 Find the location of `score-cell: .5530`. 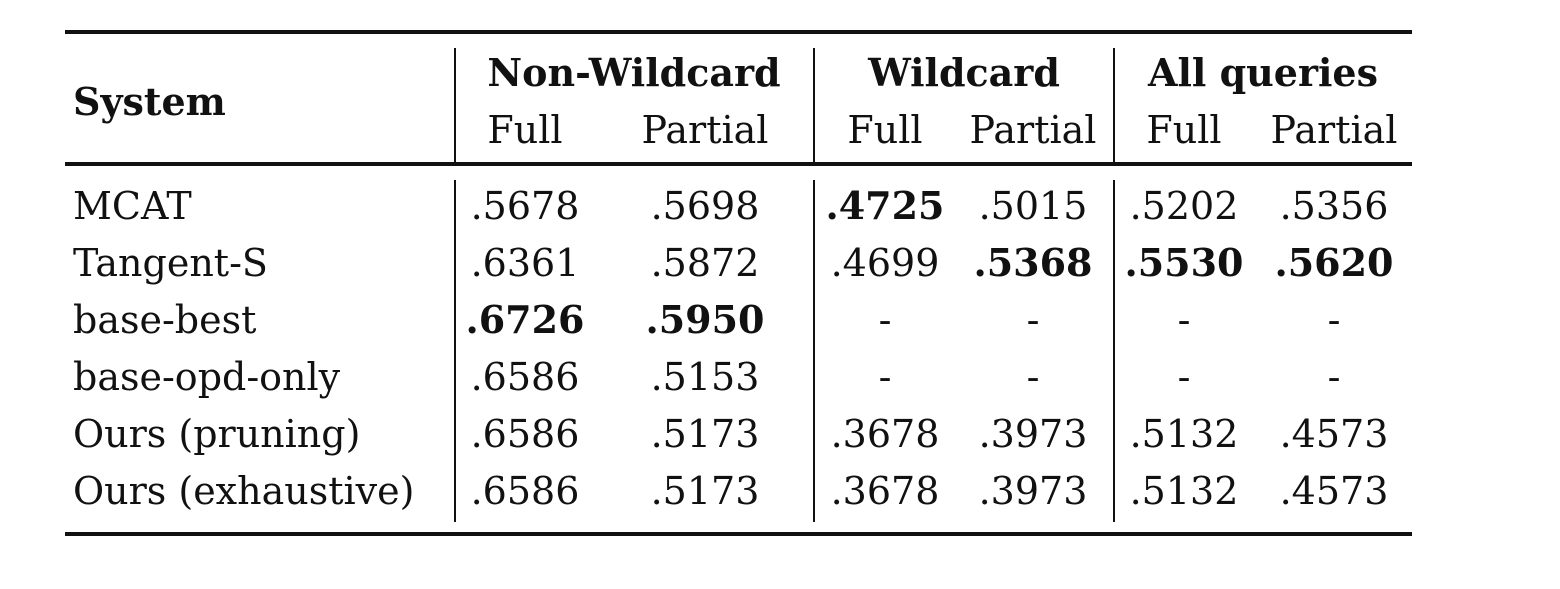

score-cell: .5530 is located at coordinates (1184, 262).